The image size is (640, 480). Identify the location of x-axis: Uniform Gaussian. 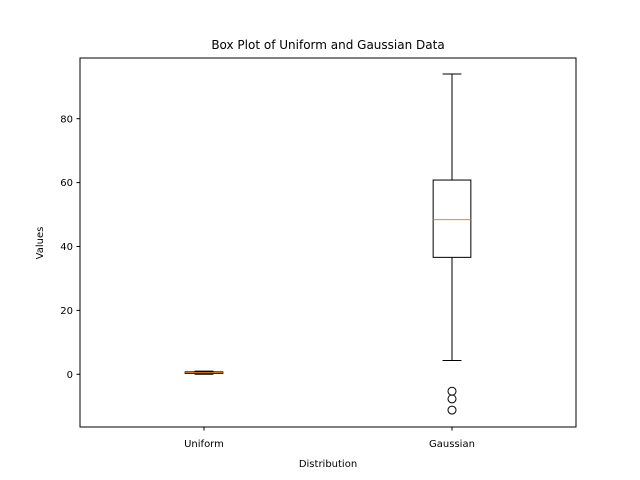
(329, 438).